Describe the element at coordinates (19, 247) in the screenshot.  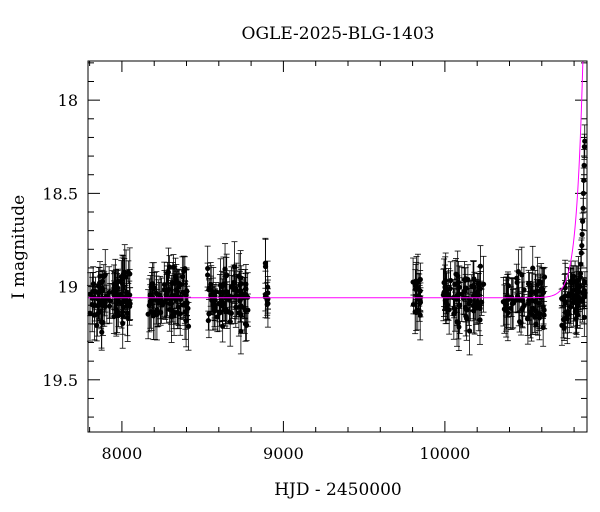
I see `y-axis-label: I magnitude` at that location.